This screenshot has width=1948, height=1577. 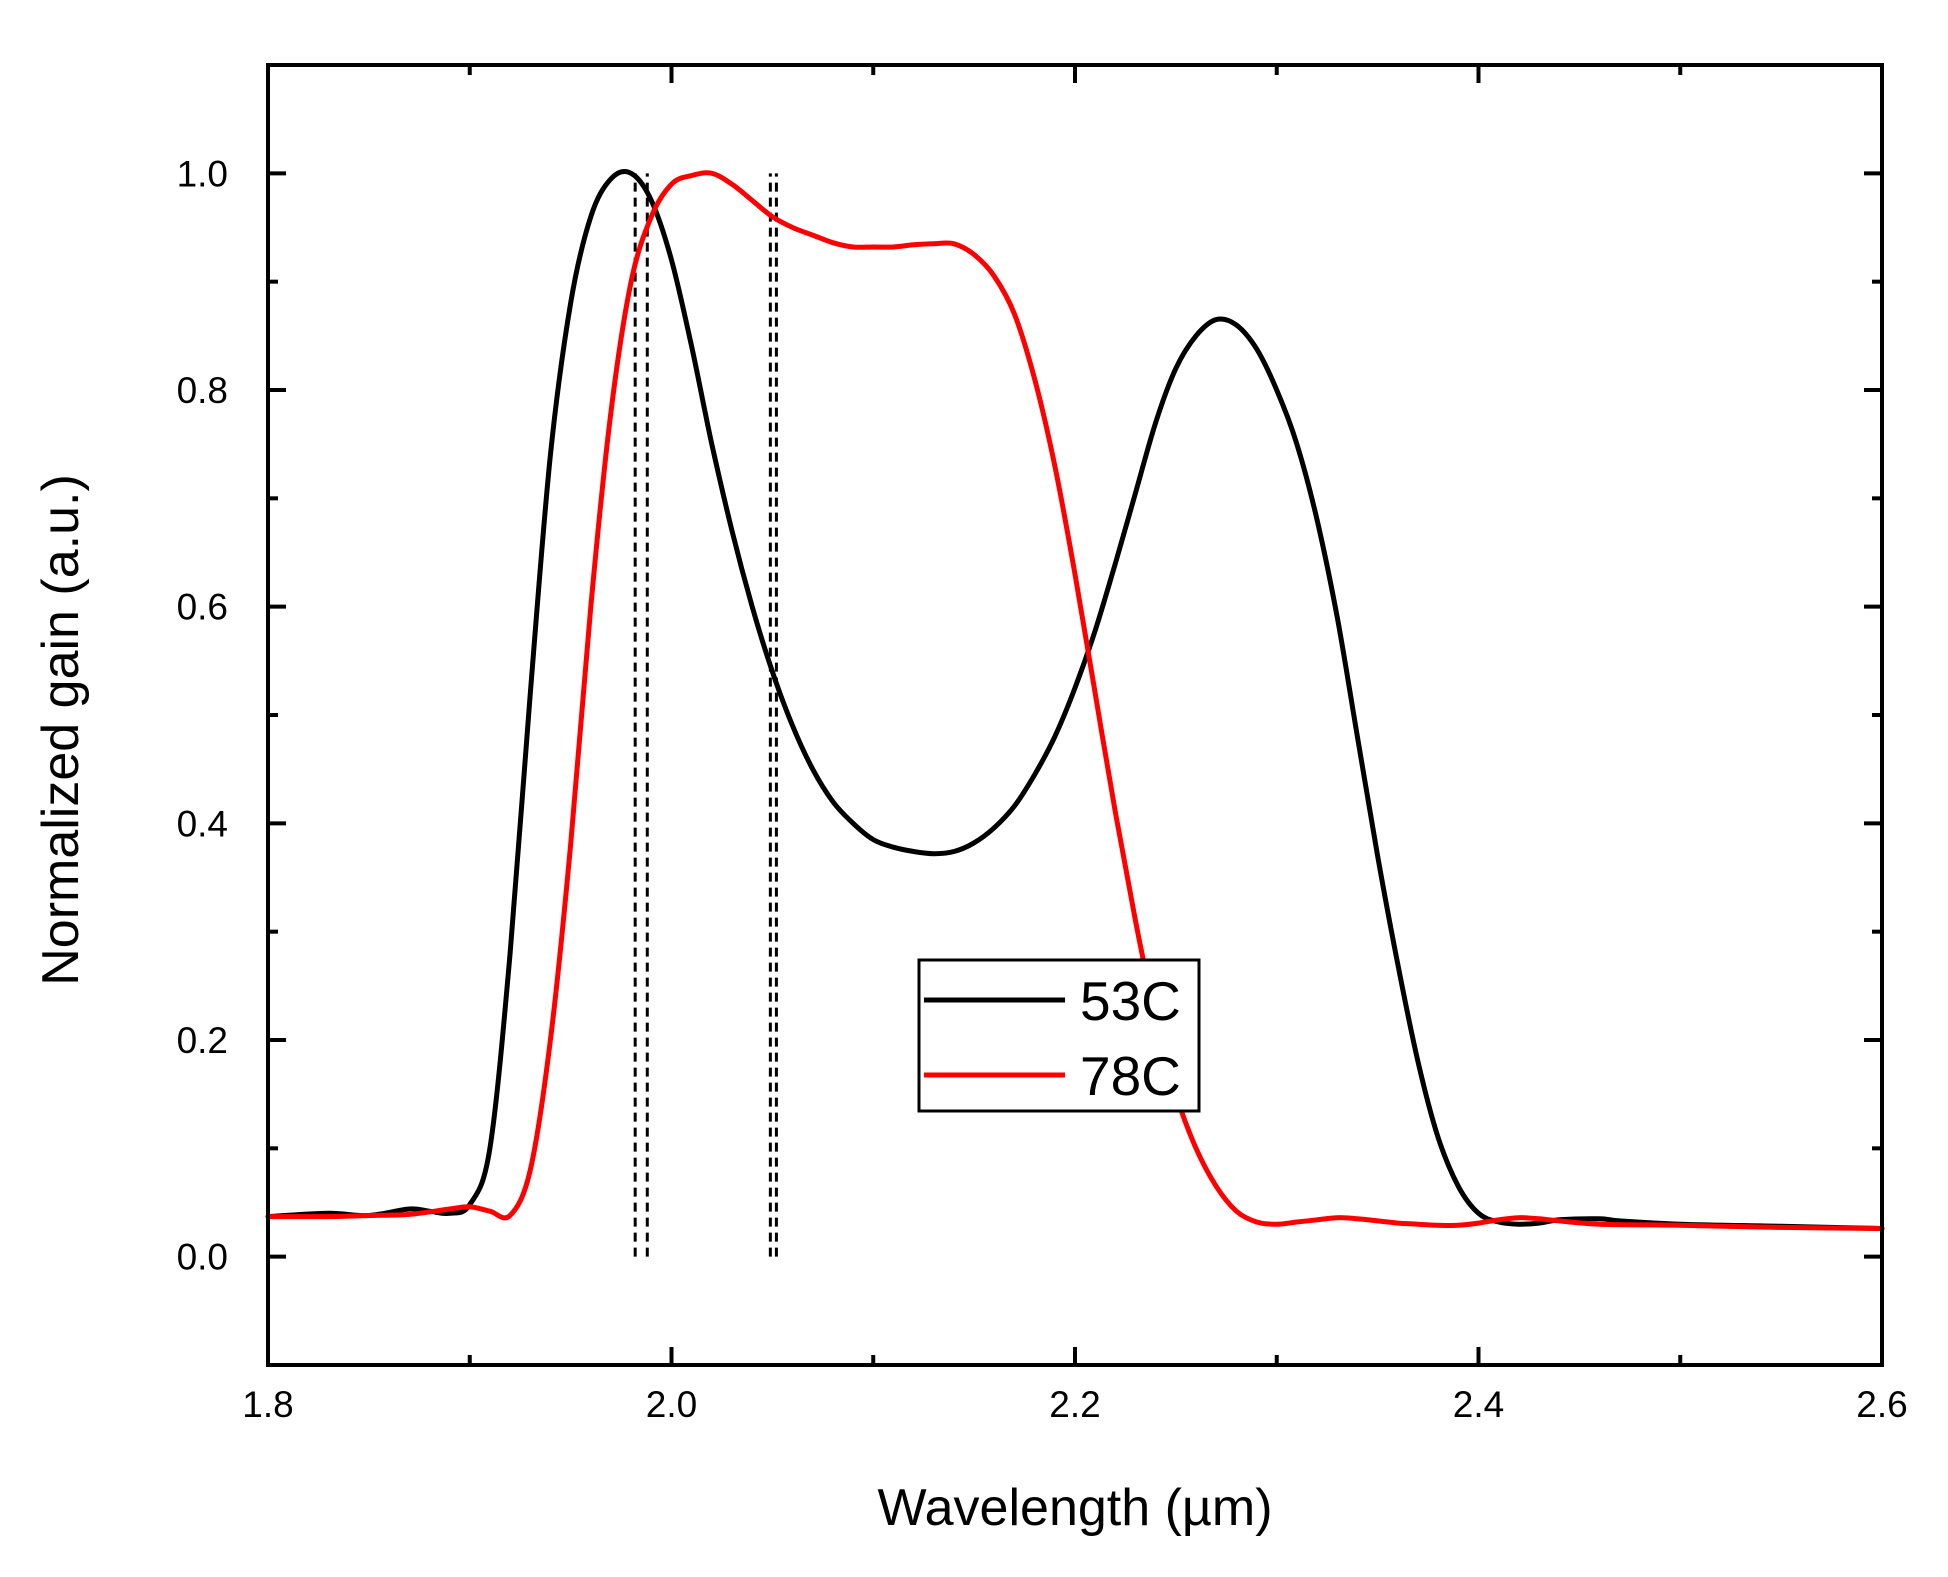 I want to click on y-tick-label: 0.8, so click(x=202, y=390).